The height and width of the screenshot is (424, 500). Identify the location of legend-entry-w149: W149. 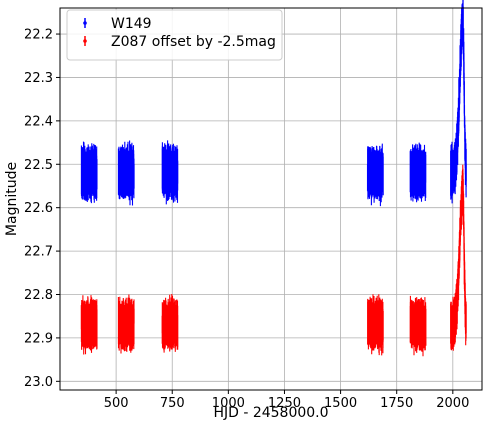
(117, 24).